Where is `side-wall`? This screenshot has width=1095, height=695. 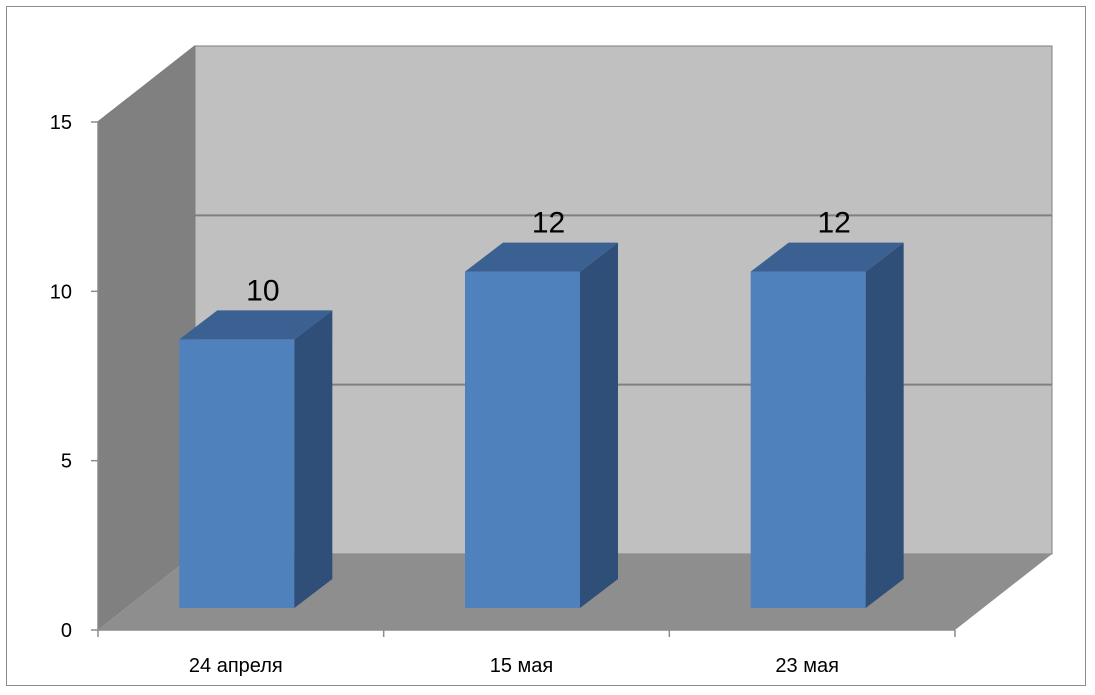 side-wall is located at coordinates (146, 338).